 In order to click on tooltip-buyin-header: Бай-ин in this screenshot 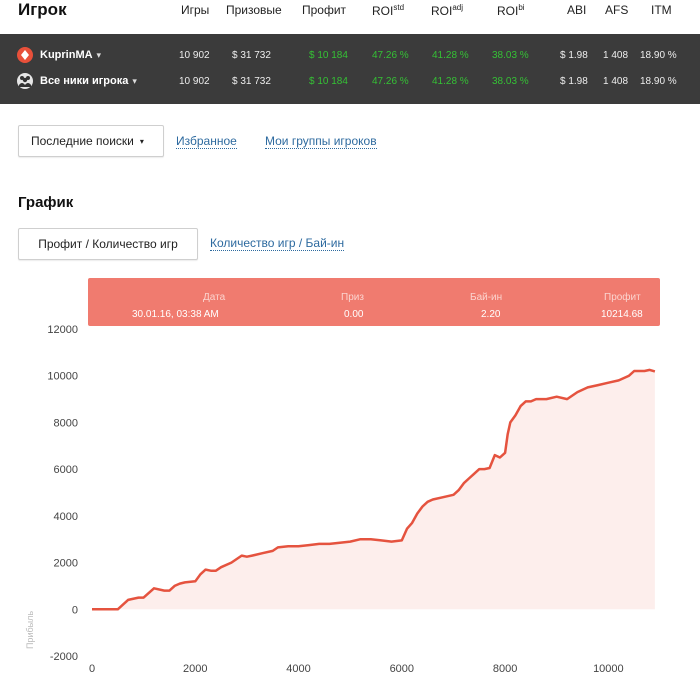, I will do `click(486, 297)`.